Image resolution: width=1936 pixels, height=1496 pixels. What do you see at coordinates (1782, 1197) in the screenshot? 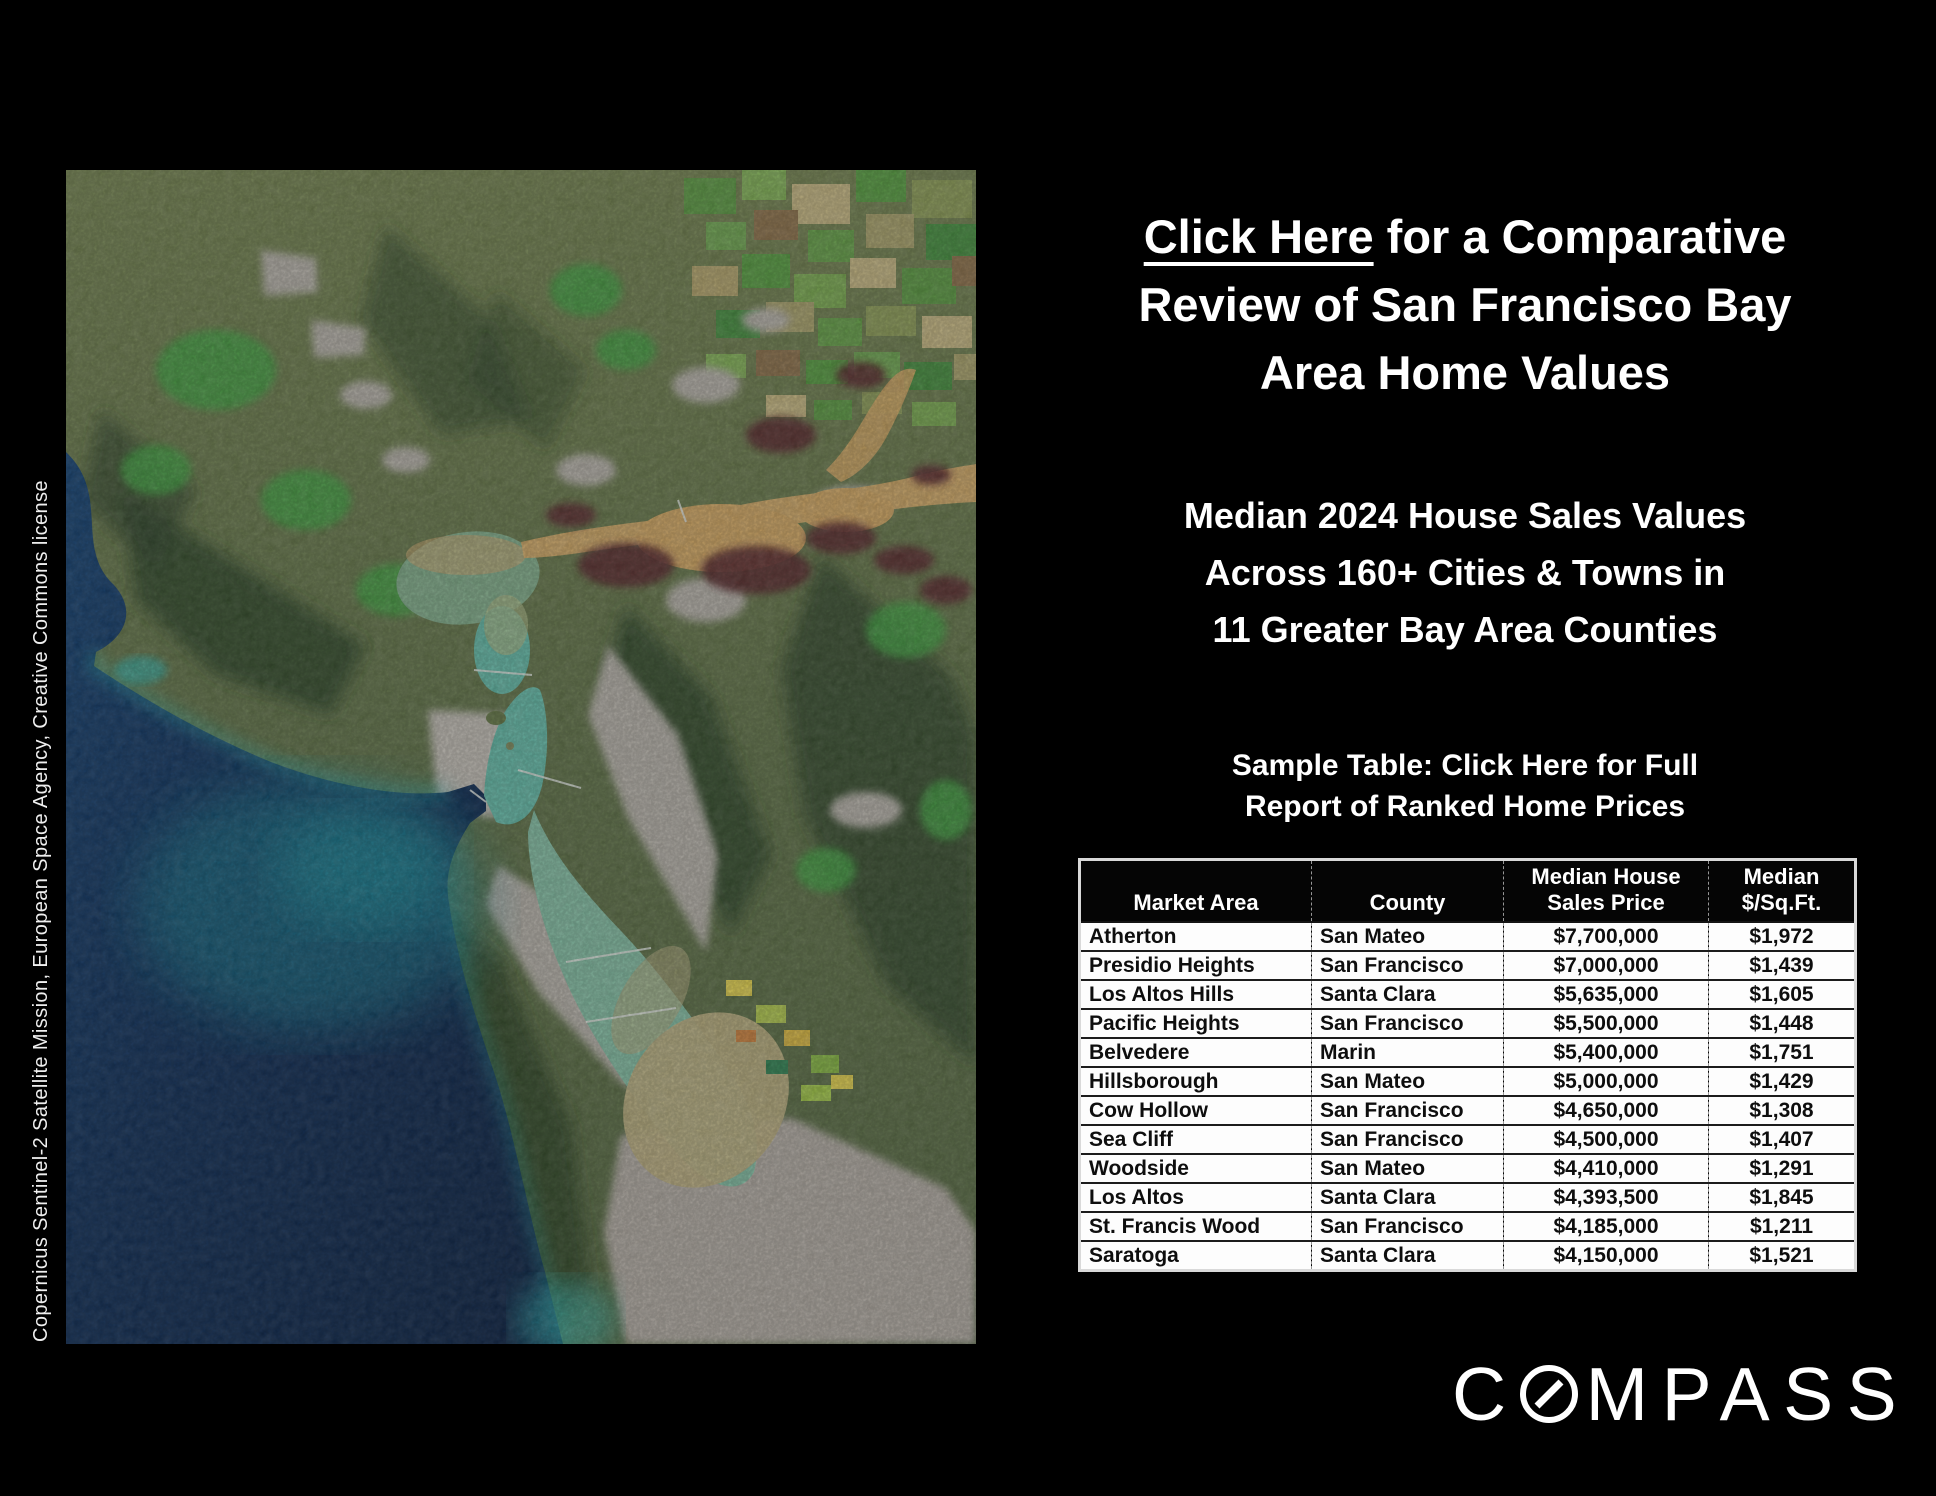
I see `cell-median-sqft: $1,845` at bounding box center [1782, 1197].